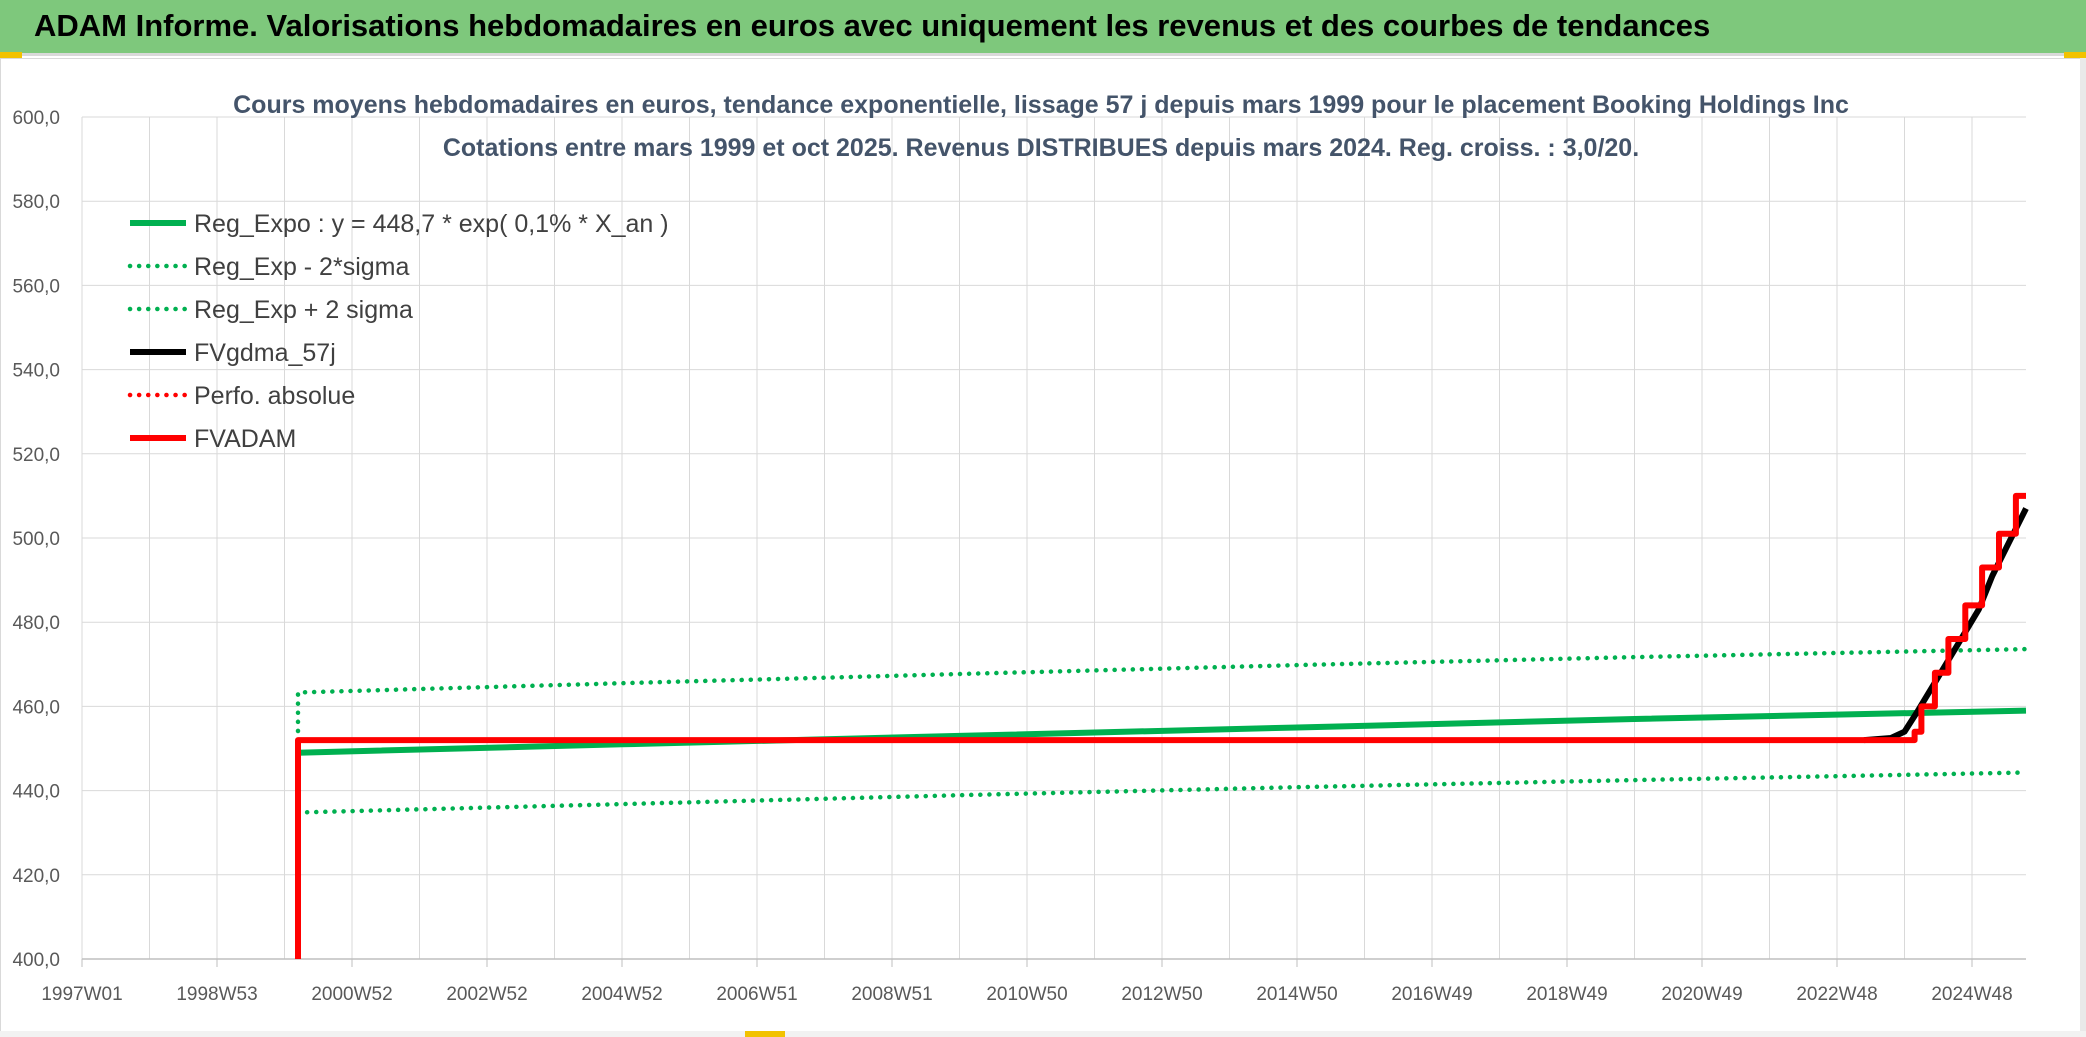 The height and width of the screenshot is (1037, 2086). I want to click on x-tick-label: 2018W49, so click(1566, 994).